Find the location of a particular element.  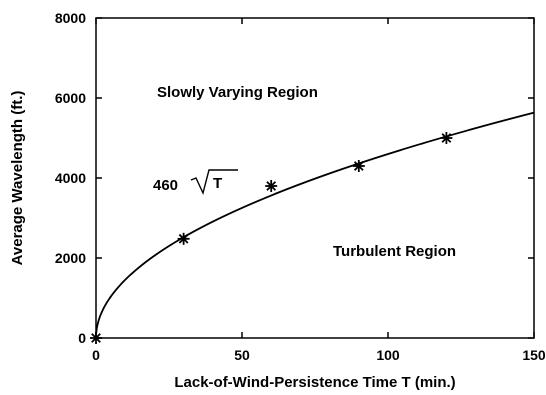

y-tick-label: 8000 is located at coordinates (70, 18).